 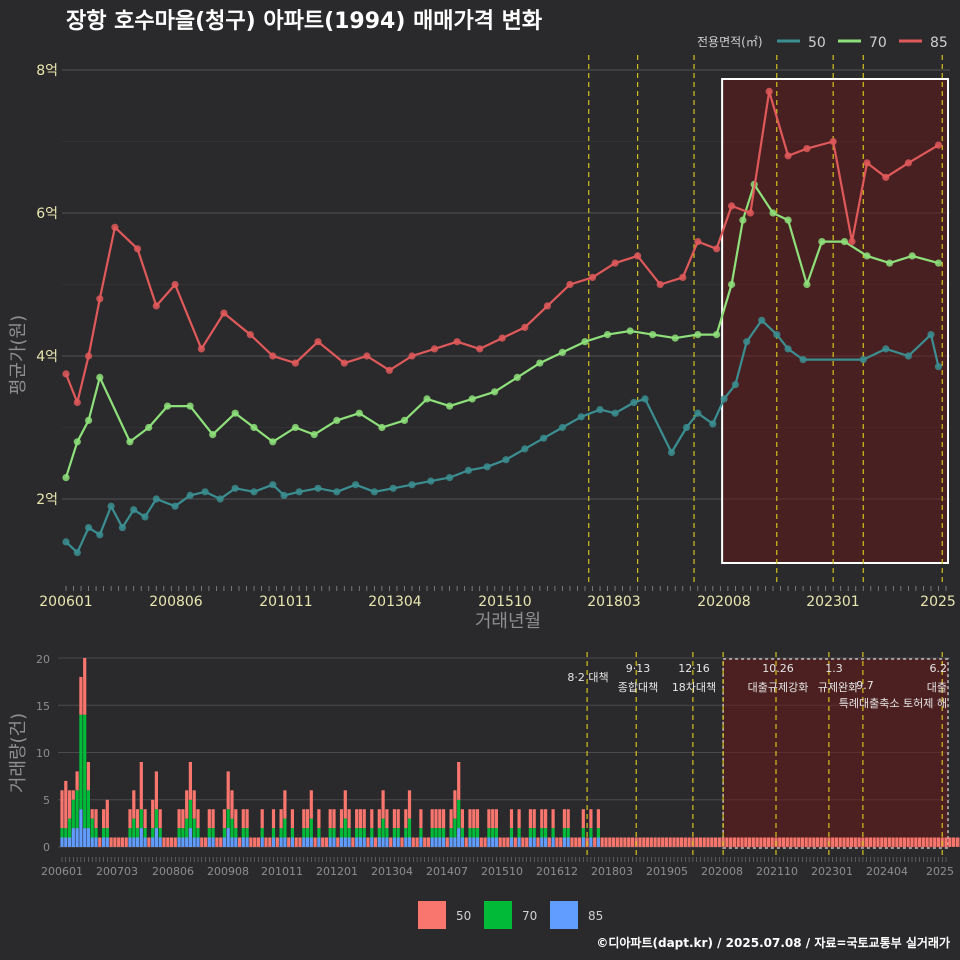 I want to click on top-x-axis-title: 거래년월, so click(x=508, y=621).